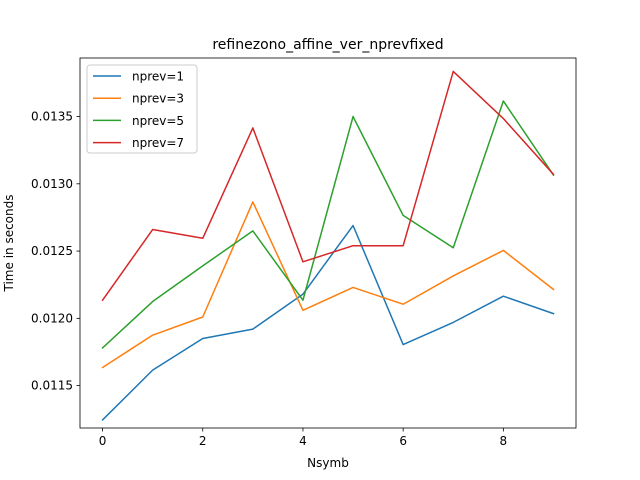 The height and width of the screenshot is (480, 640). What do you see at coordinates (9, 244) in the screenshot?
I see `y-axis-label: Time in seconds` at bounding box center [9, 244].